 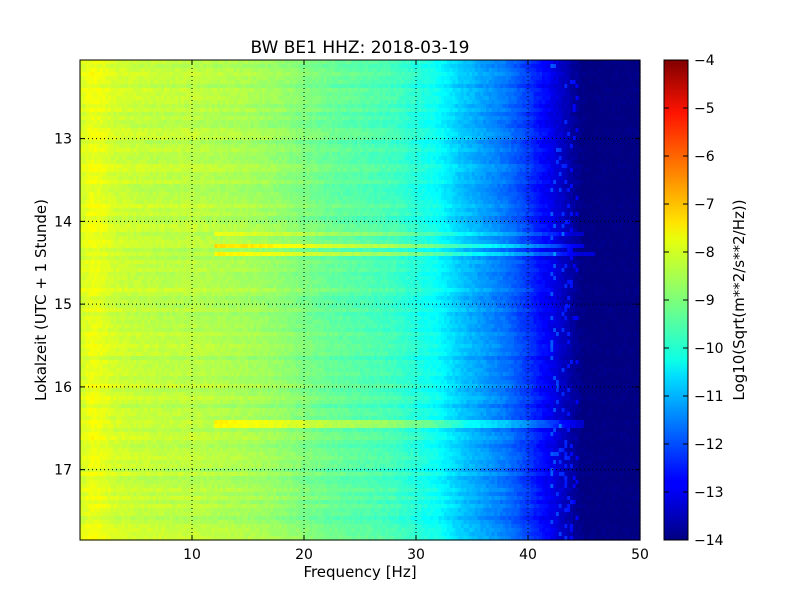 I want to click on chart-title: BW BE1 HHZ: 2018-03-19, so click(x=359, y=48).